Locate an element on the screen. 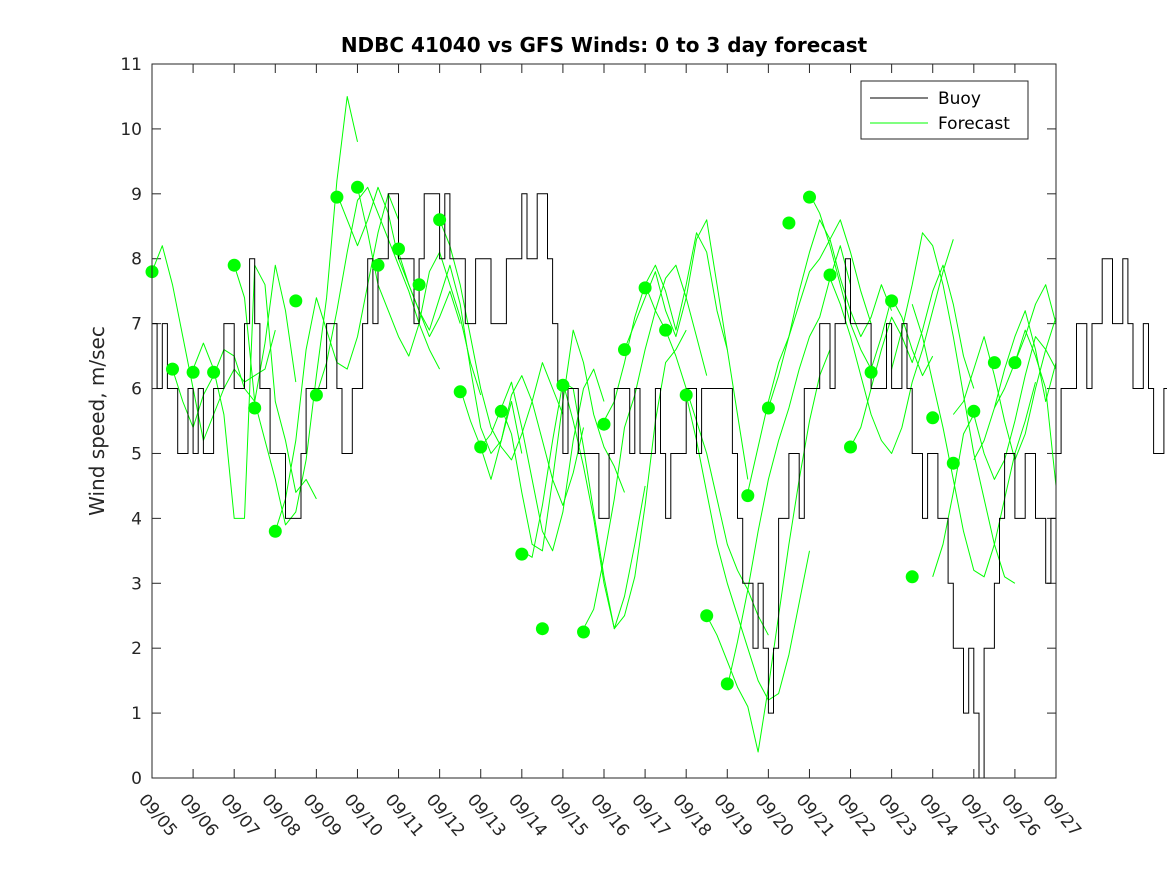 The image size is (1167, 875). y-tick-label: 9 is located at coordinates (136, 195).